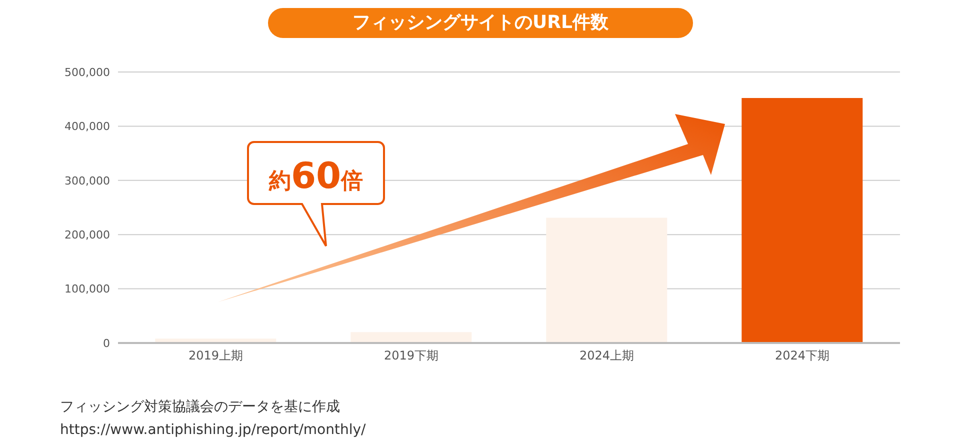 The image size is (960, 439). I want to click on chart-title: フィッシングサイトのURL件数, so click(480, 23).